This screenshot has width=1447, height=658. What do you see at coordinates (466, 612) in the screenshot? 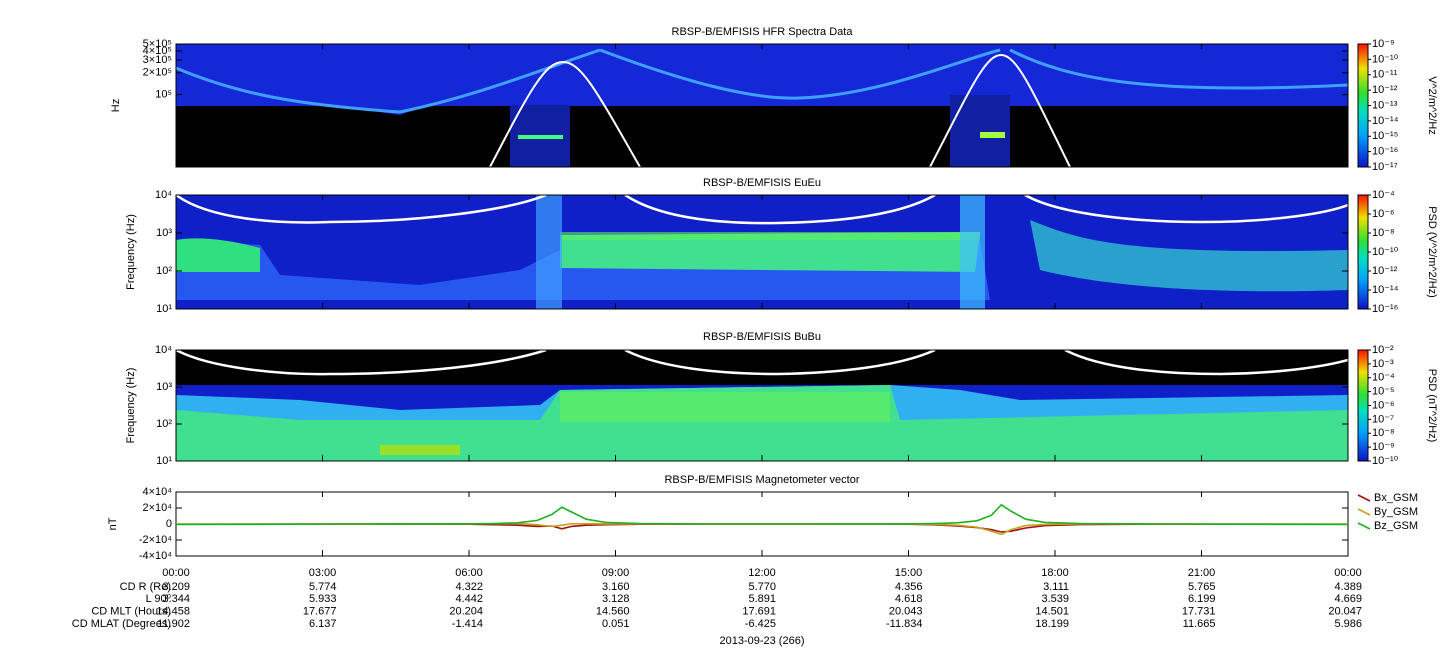
I see `ephemeris-value: 20.204` at bounding box center [466, 612].